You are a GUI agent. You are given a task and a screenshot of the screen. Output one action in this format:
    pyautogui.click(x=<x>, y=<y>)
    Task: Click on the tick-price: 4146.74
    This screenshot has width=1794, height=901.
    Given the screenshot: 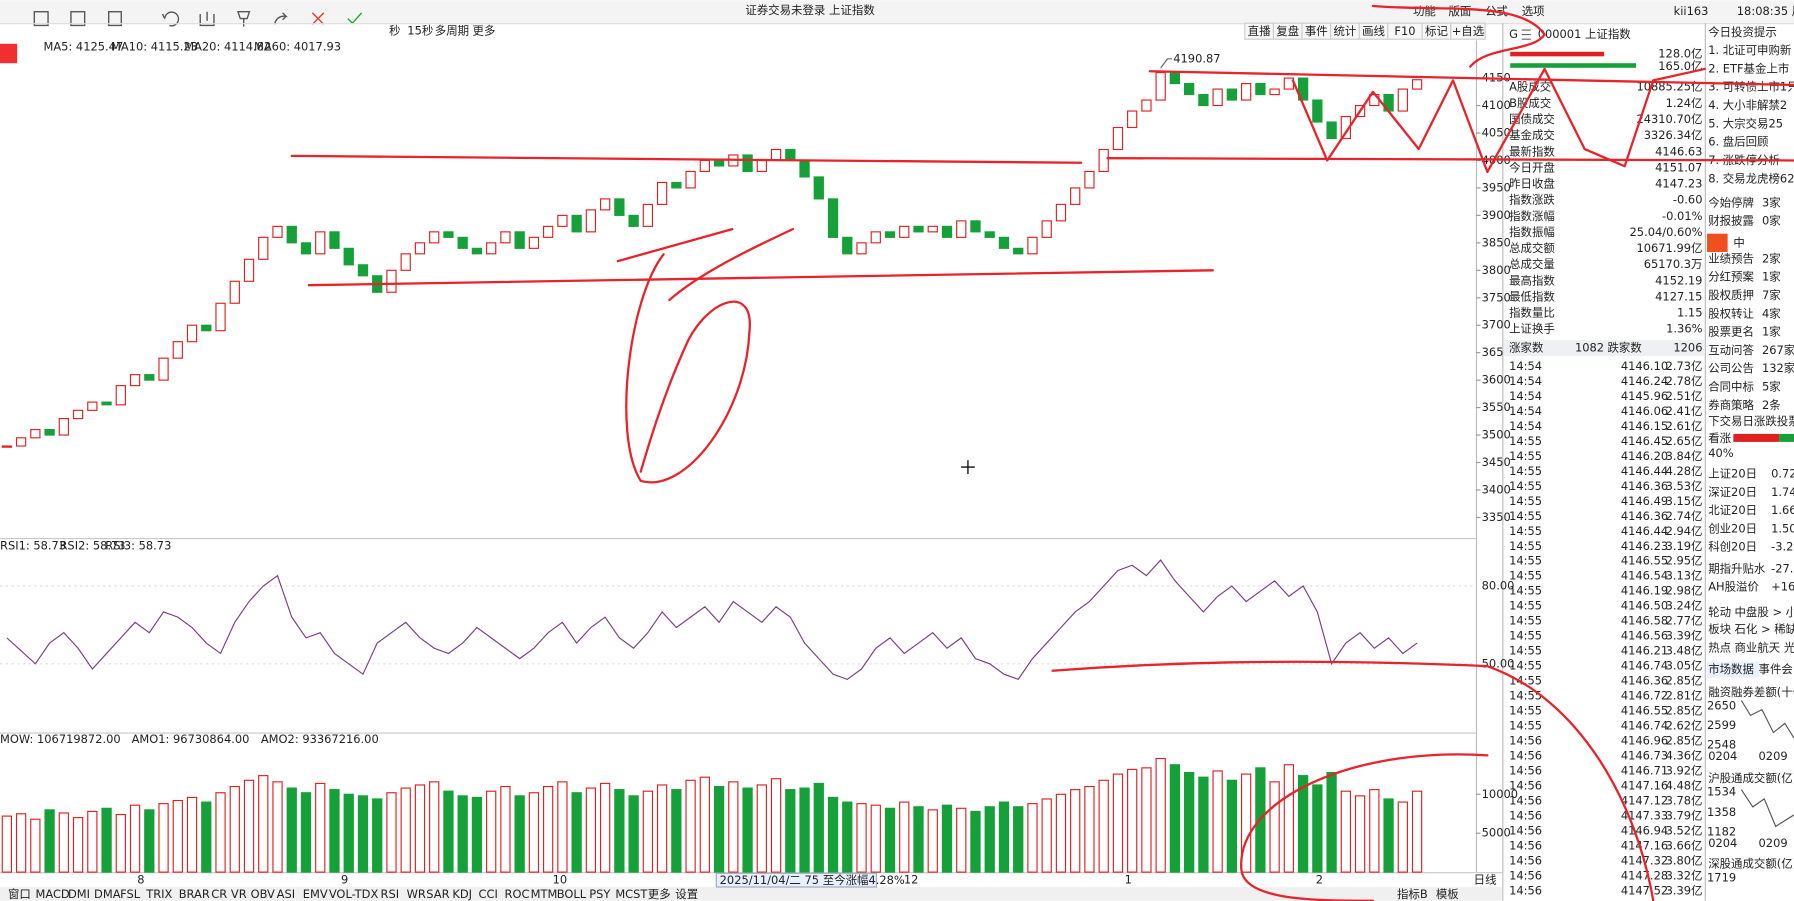 What is the action you would take?
    pyautogui.click(x=1644, y=666)
    